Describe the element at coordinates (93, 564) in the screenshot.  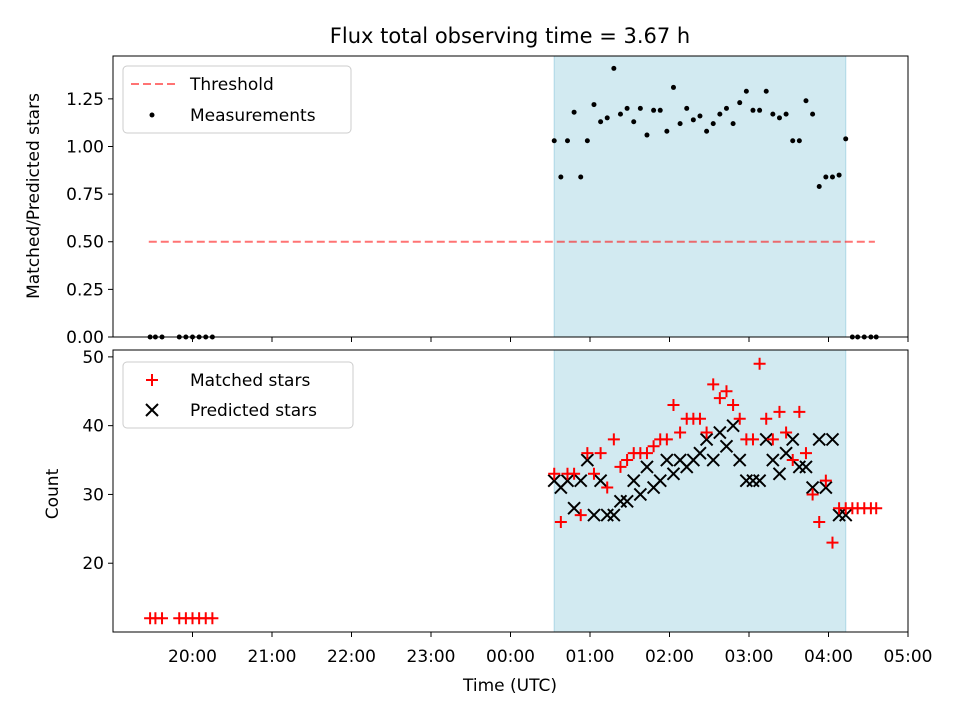
I see `bottom-y-tick-label: 20` at that location.